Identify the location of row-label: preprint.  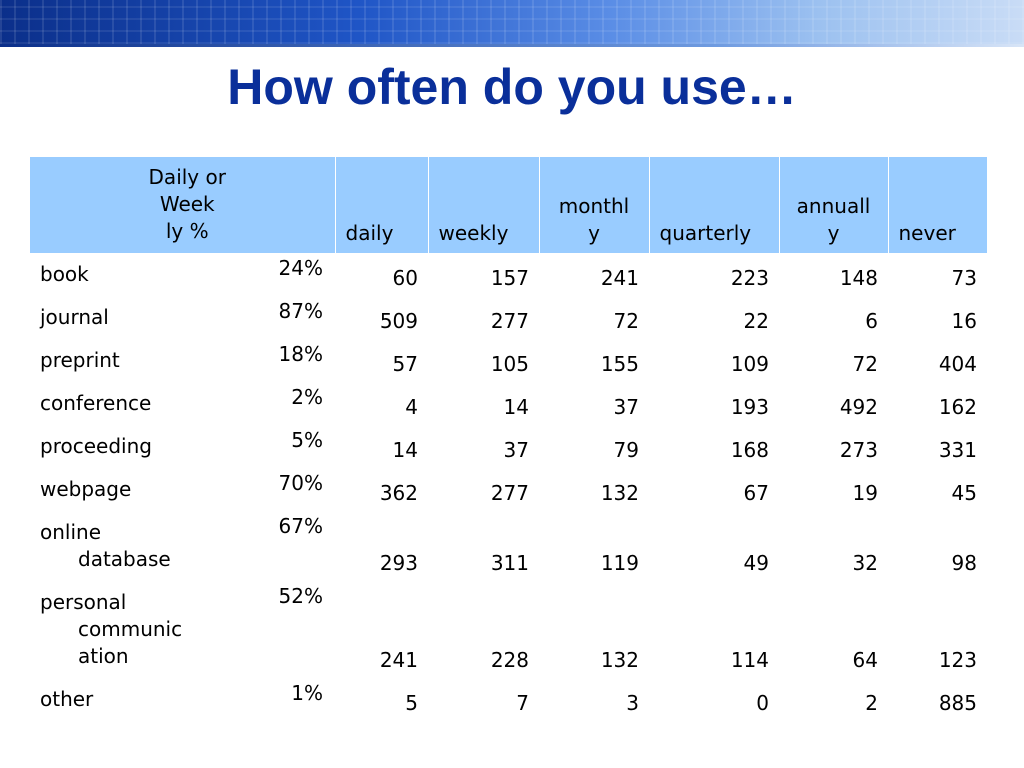
(80, 360).